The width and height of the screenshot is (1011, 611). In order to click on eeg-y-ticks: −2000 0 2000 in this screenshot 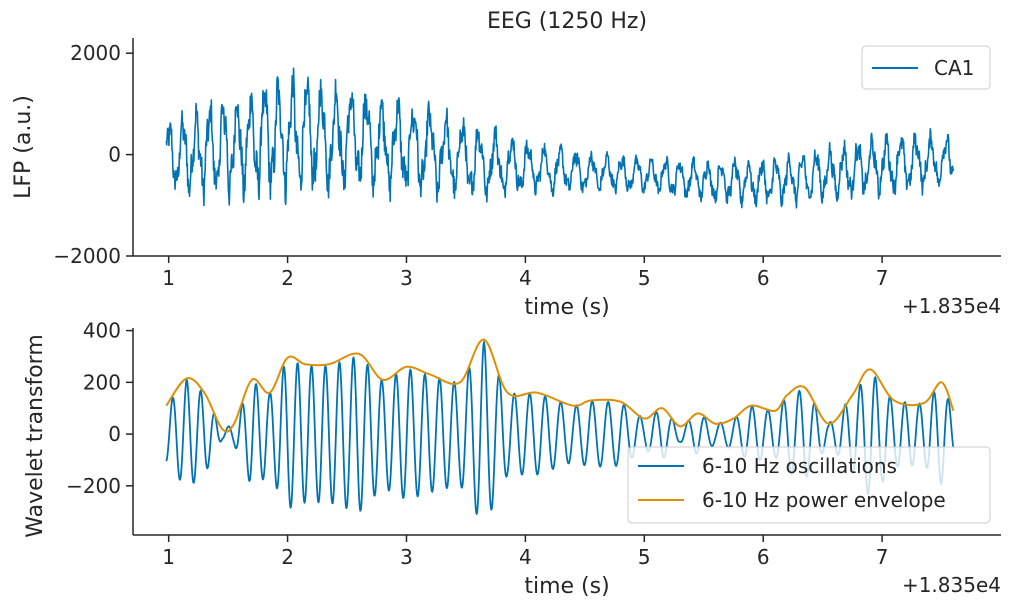, I will do `click(93, 154)`.